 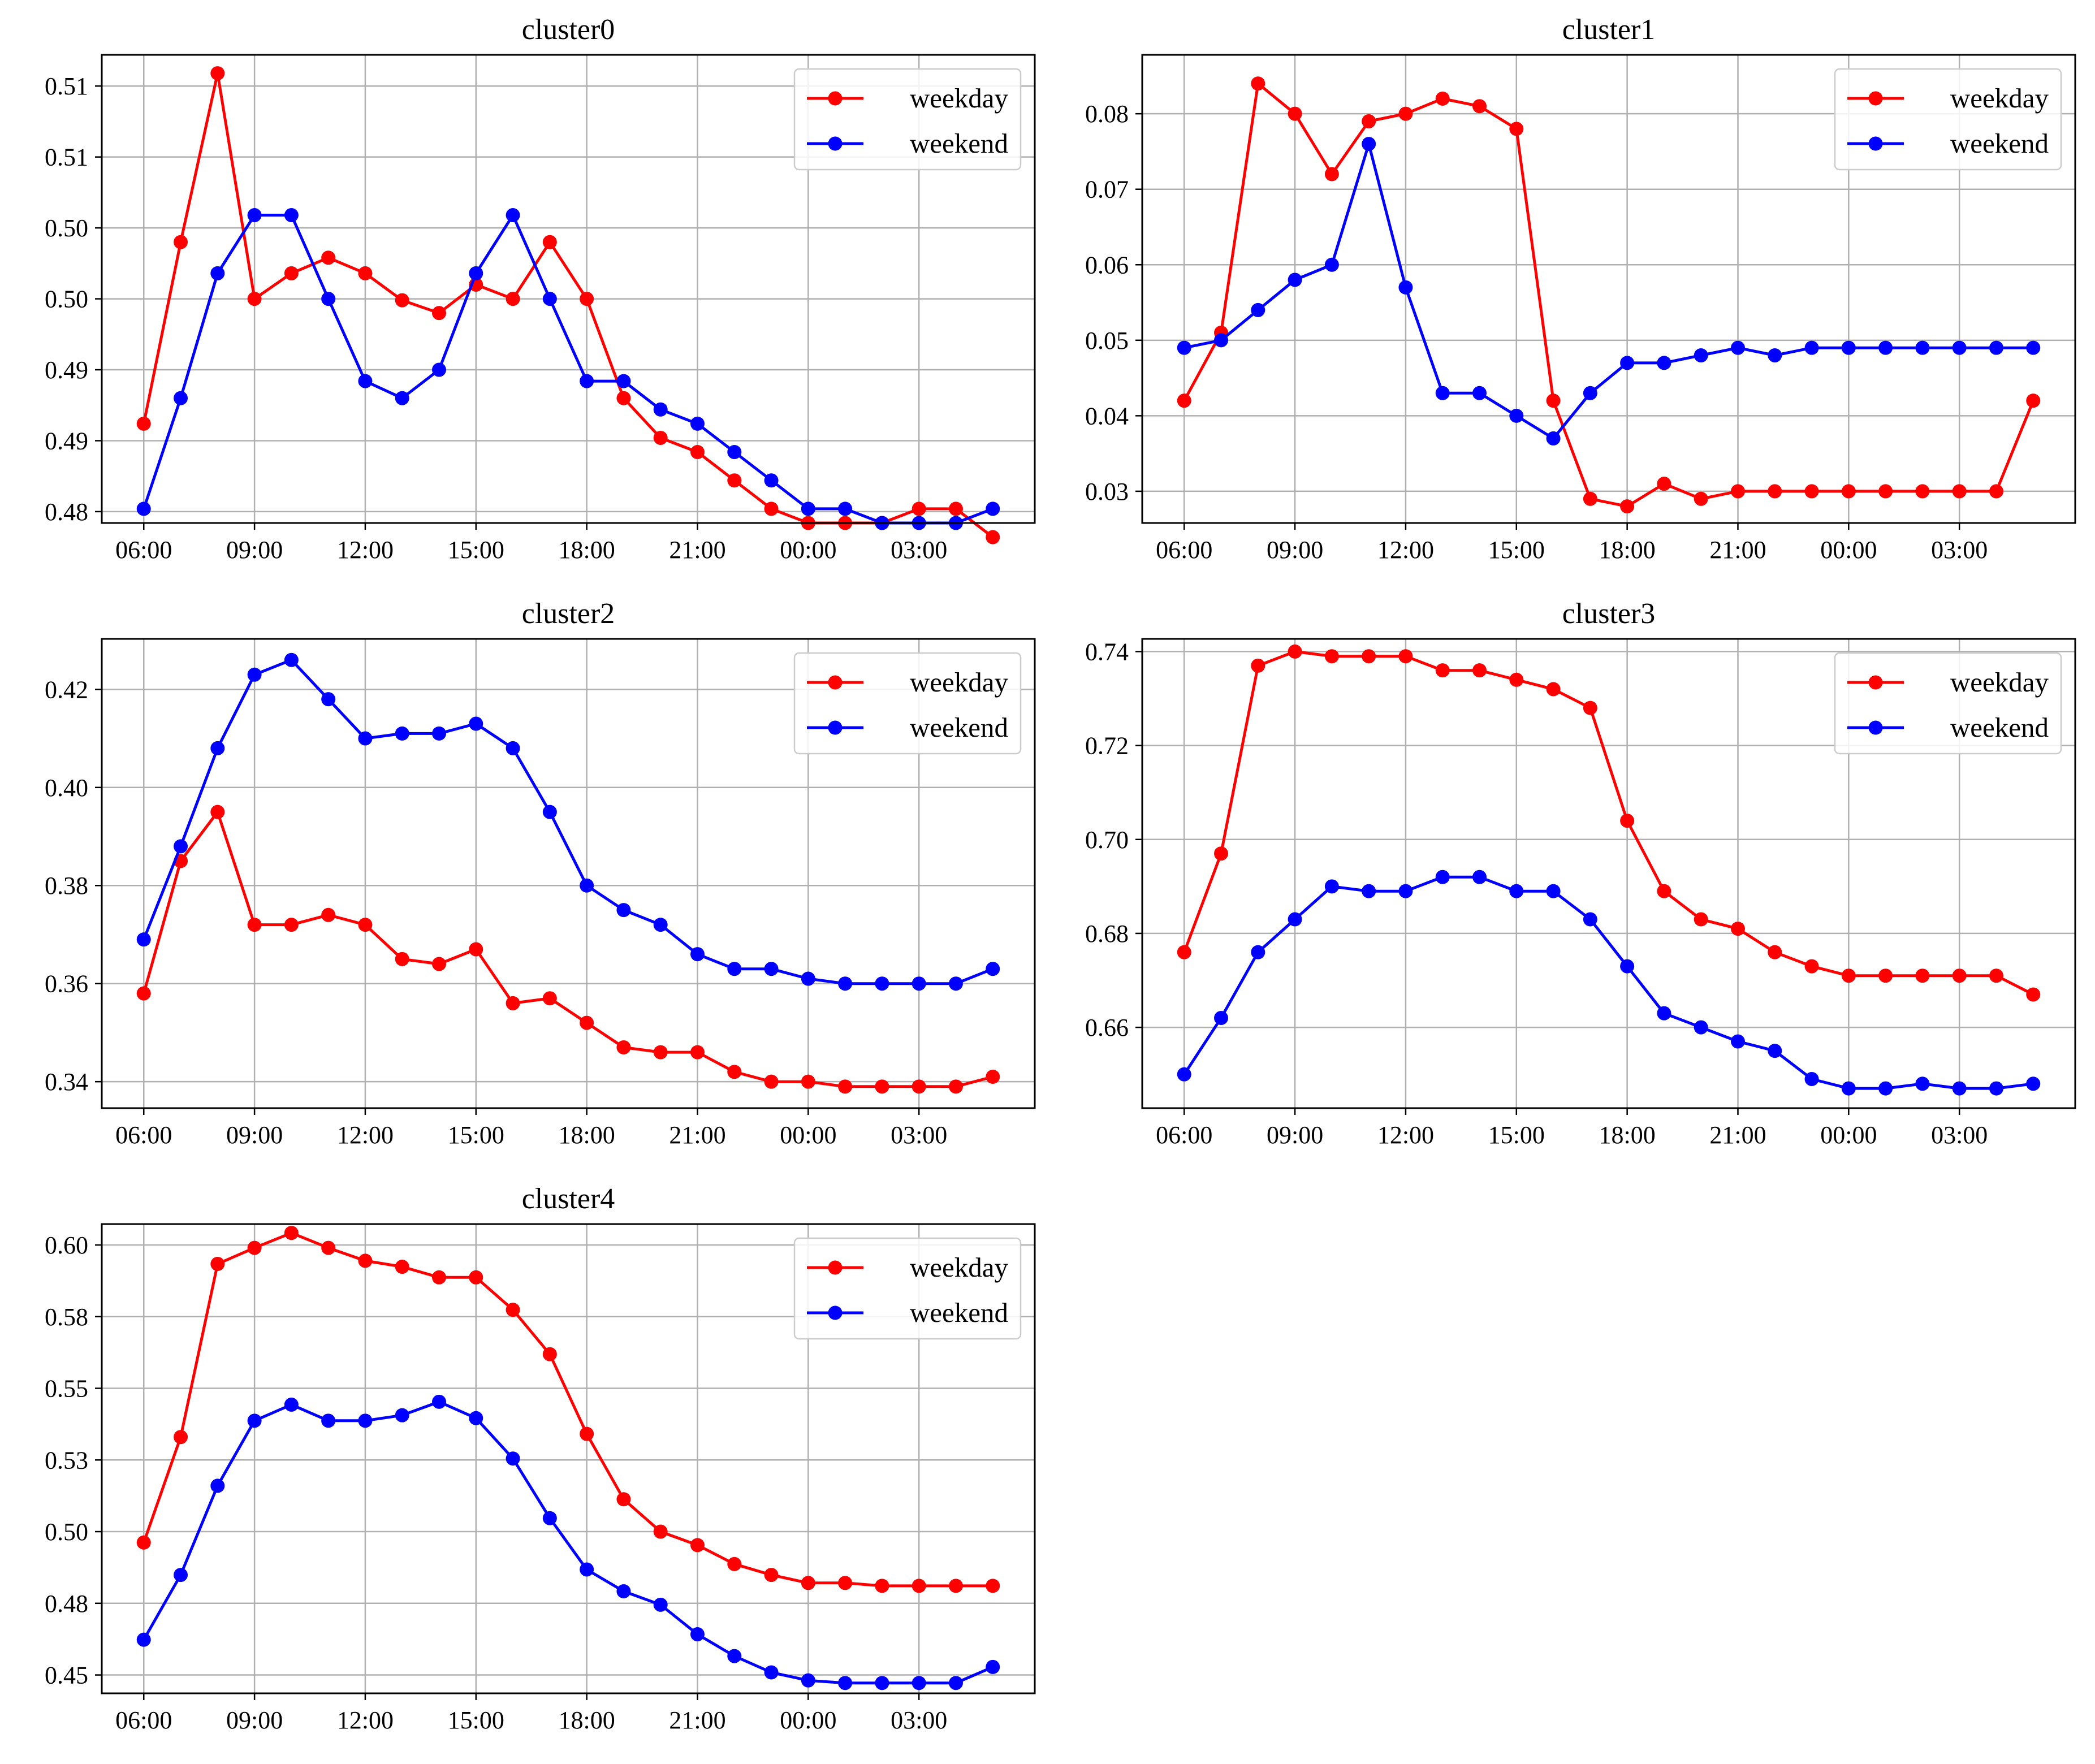 What do you see at coordinates (365, 550) in the screenshot?
I see `x-tick-label: 12:00` at bounding box center [365, 550].